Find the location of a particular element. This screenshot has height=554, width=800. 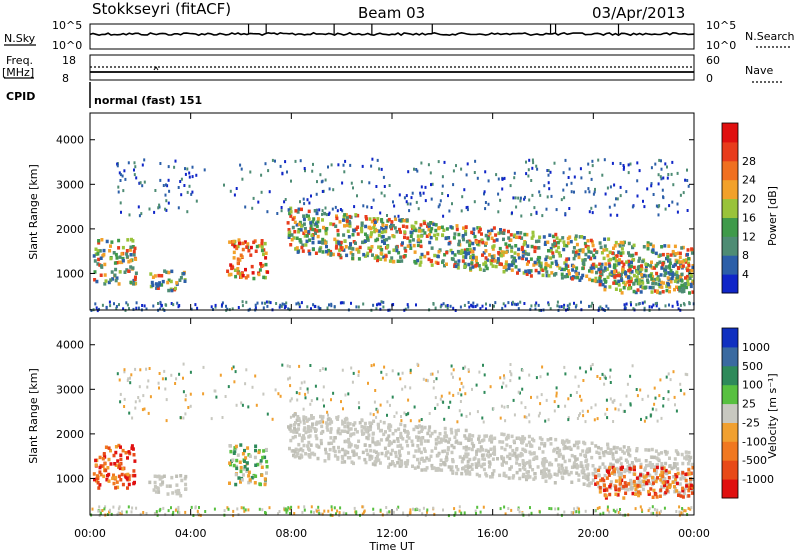

colorbar-swatch is located at coordinates (730, 413).